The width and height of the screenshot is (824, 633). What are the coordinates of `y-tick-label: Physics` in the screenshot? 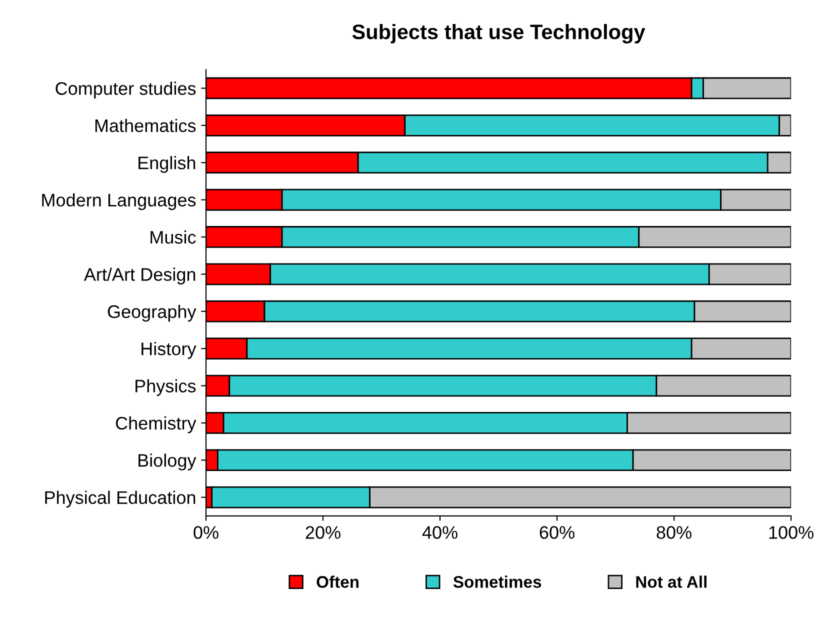 It's located at (166, 387).